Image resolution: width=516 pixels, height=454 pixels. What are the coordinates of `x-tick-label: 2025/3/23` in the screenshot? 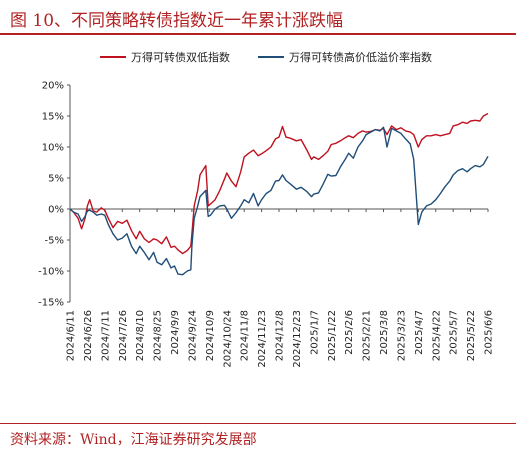 It's located at (401, 335).